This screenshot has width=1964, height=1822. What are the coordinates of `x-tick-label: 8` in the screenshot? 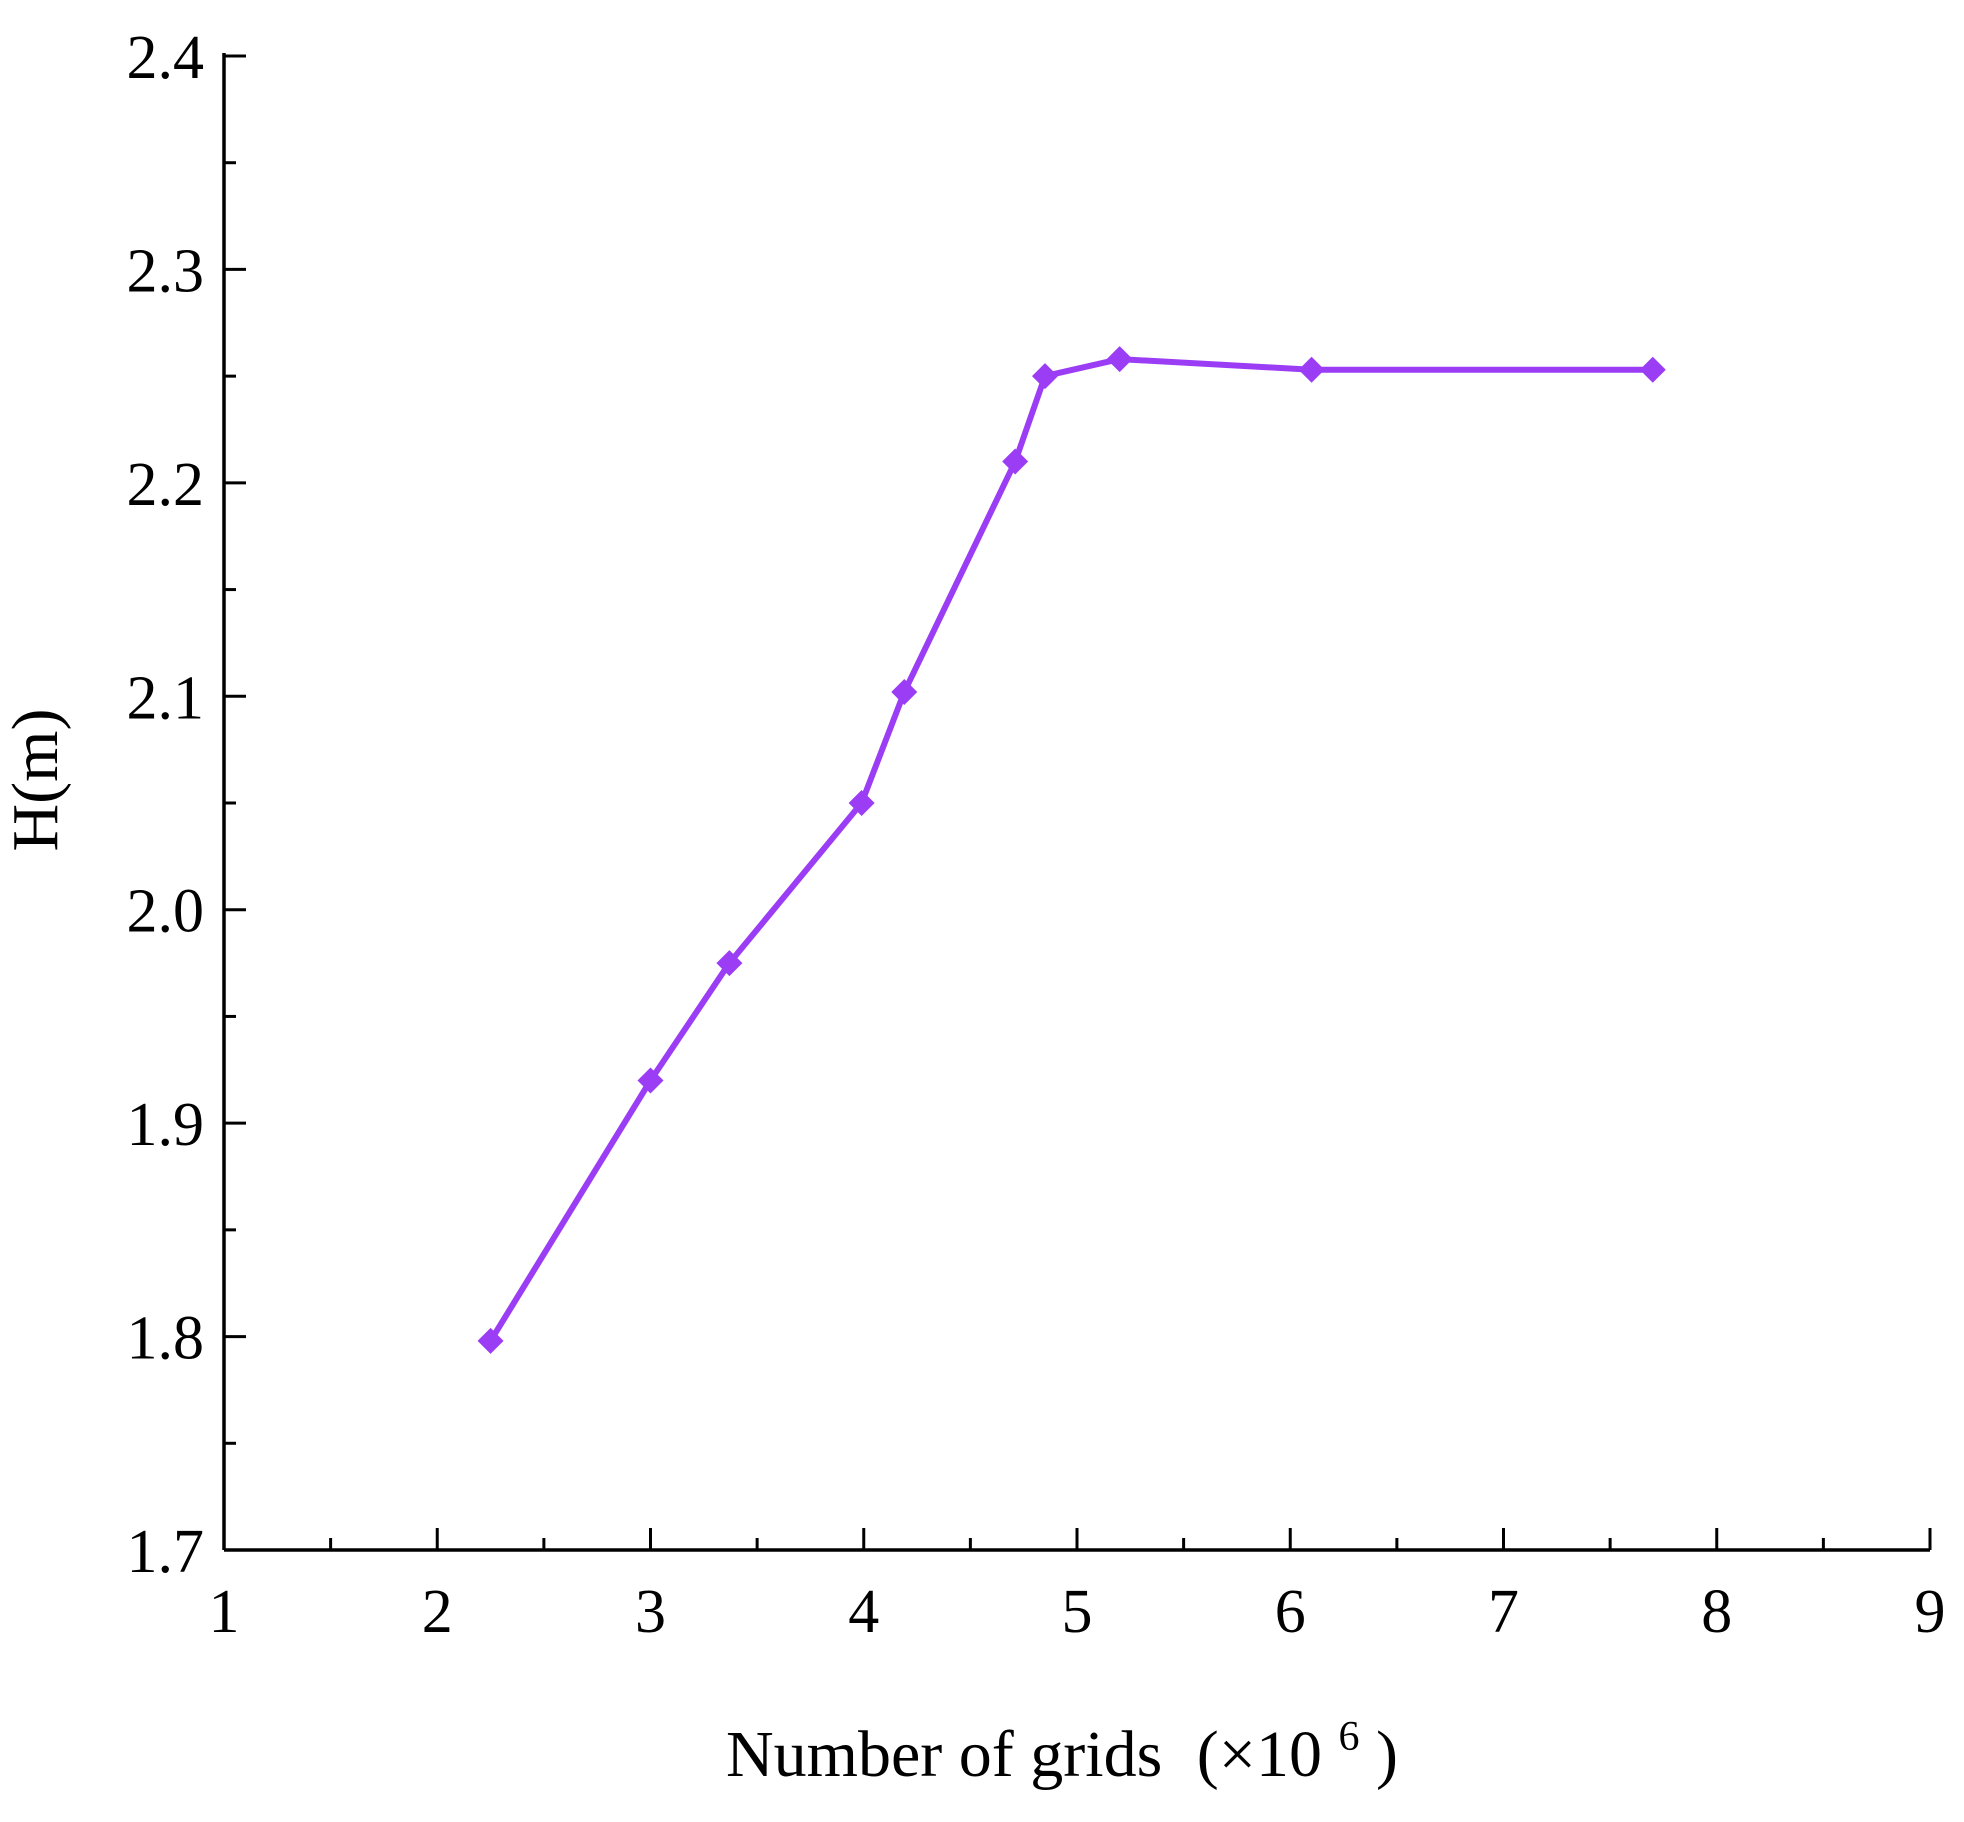 It's located at (1716, 1612).